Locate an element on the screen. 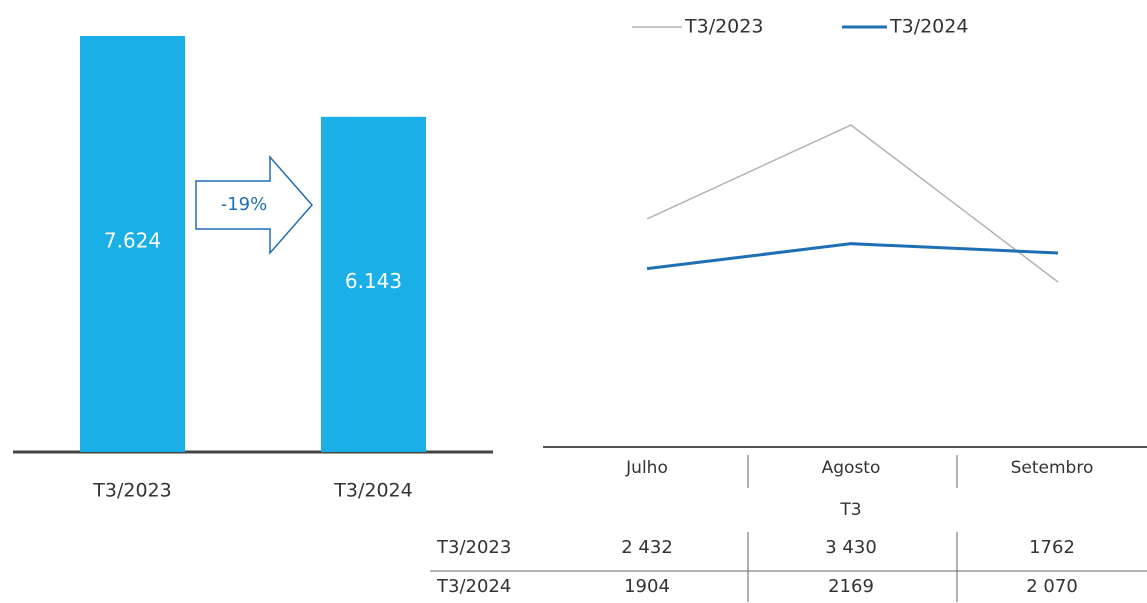  x-tick-label: T3/2023 is located at coordinates (131, 491).